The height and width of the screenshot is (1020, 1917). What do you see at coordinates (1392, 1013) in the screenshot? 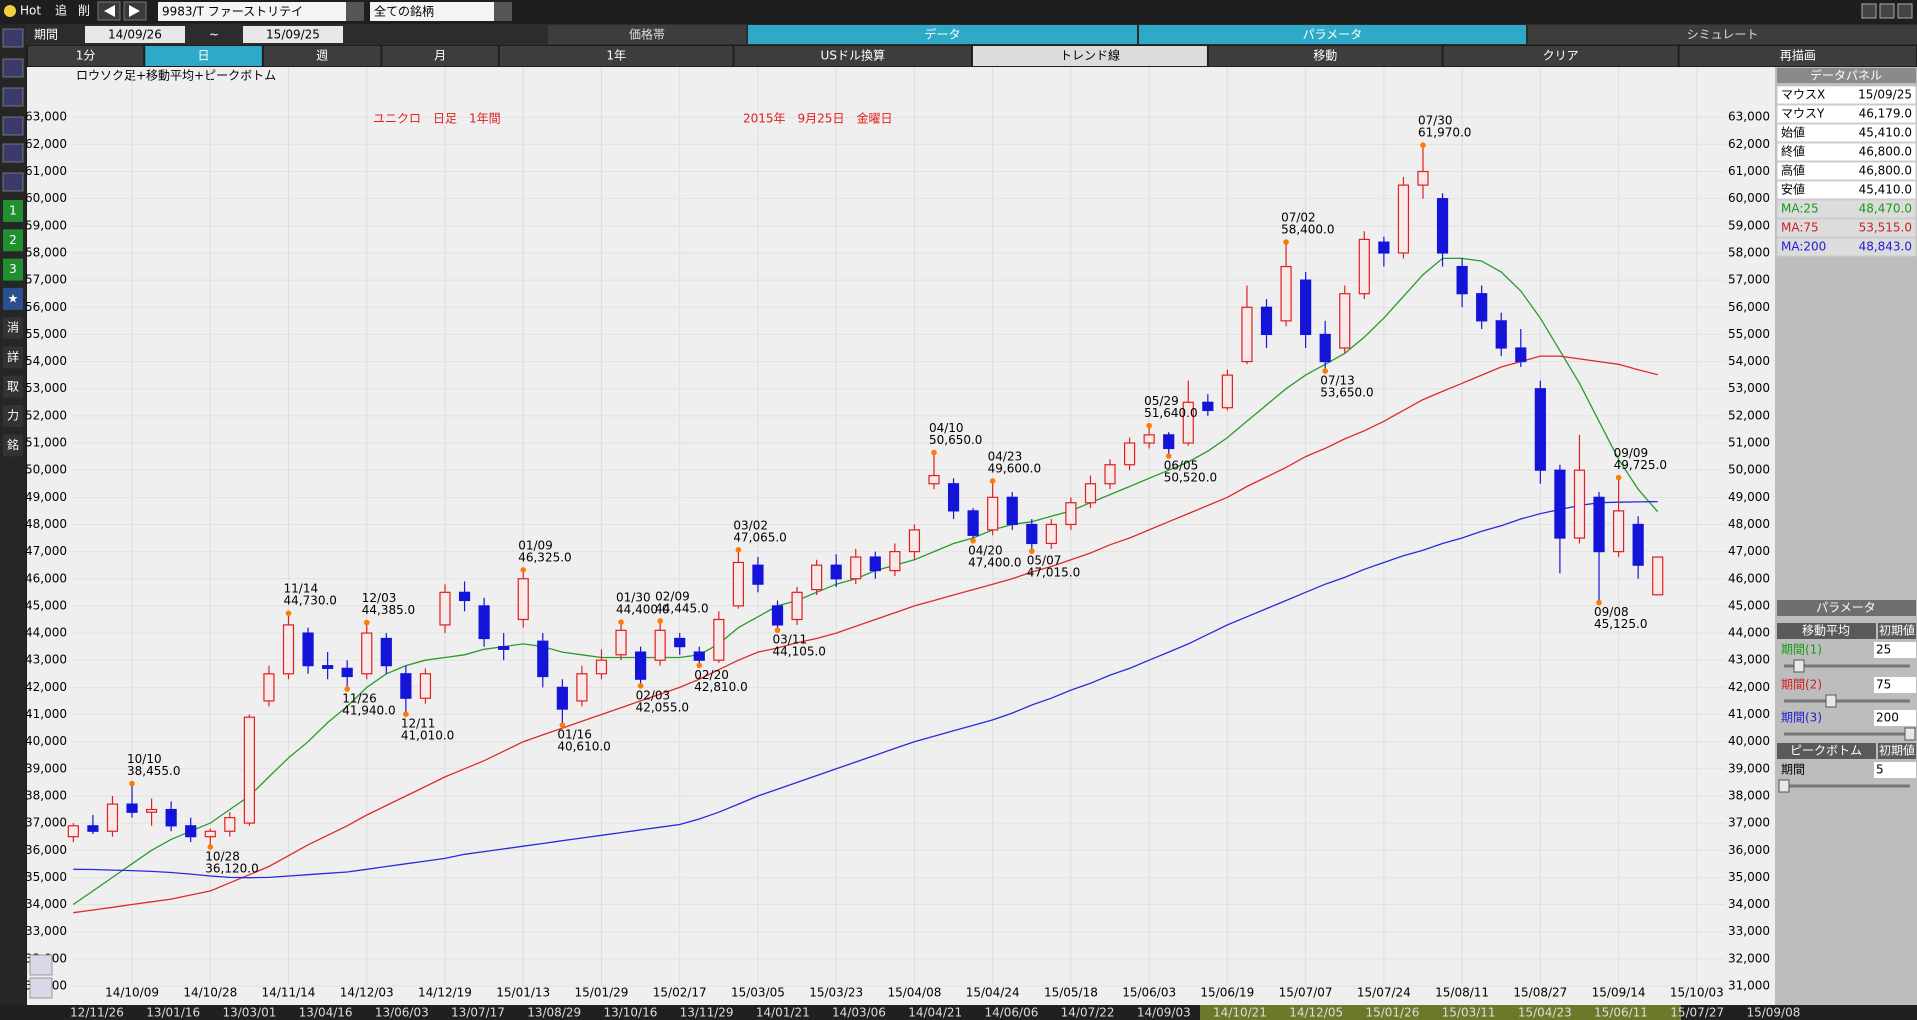
I see `timeline-label: 15/01/26` at bounding box center [1392, 1013].